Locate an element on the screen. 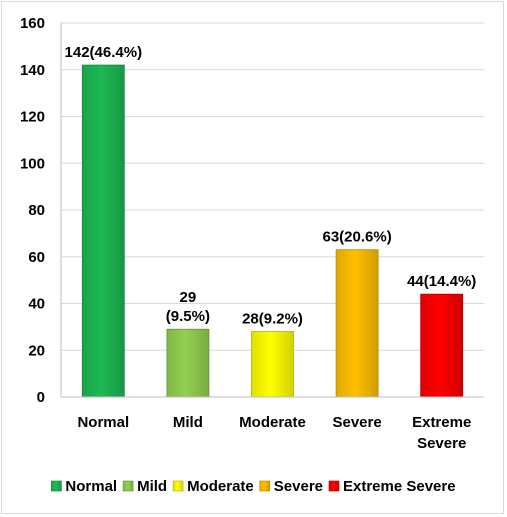  y-tick-label: 60 is located at coordinates (36, 257).